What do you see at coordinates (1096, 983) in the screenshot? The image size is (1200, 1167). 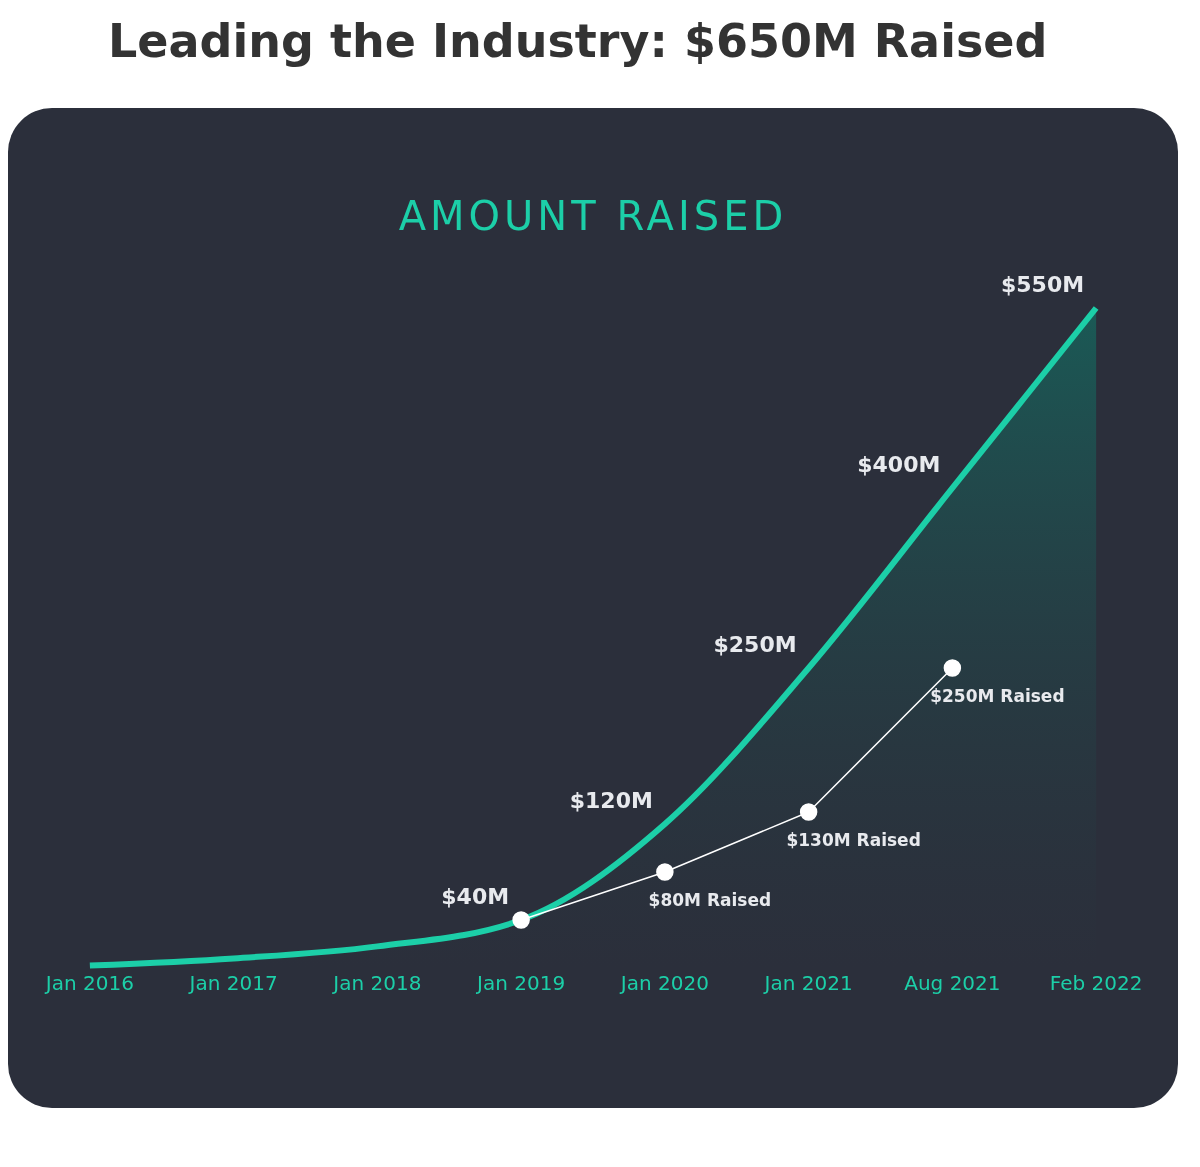 I see `x-tick-label: Feb 2022` at bounding box center [1096, 983].